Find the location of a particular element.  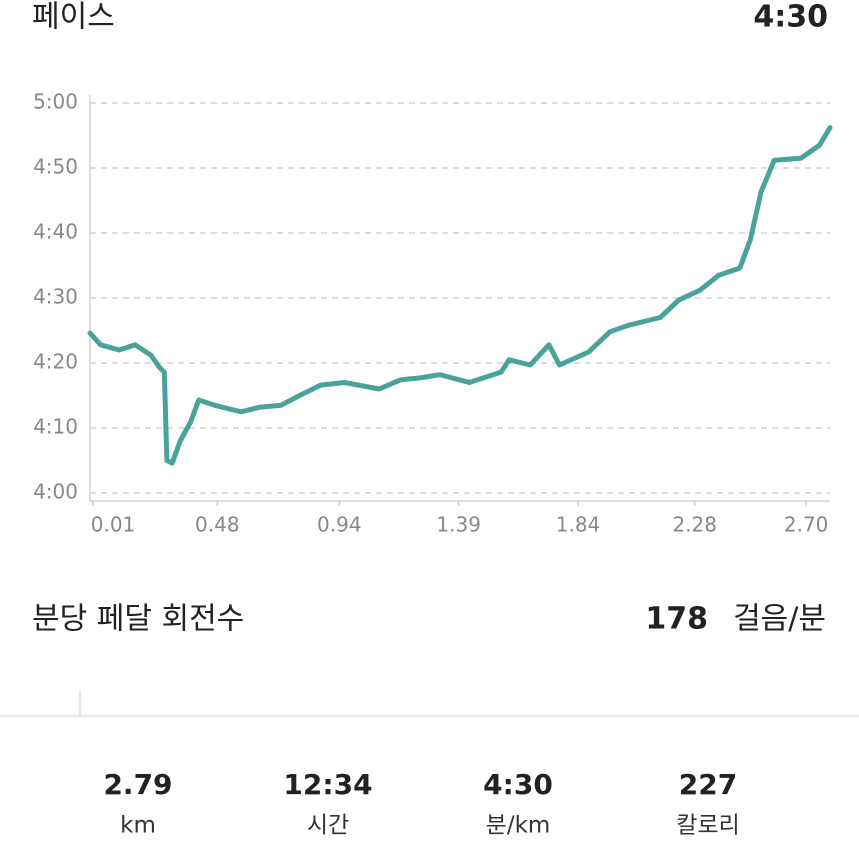

stat-value: 2.79 is located at coordinates (137, 784).